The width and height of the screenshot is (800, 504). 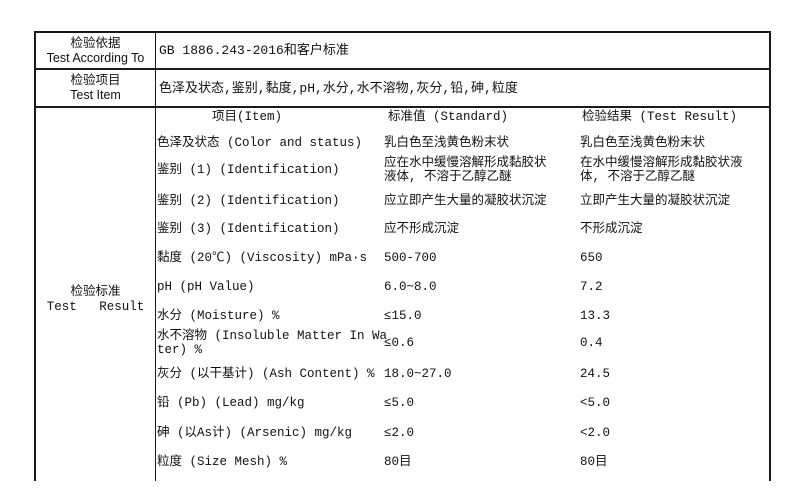 What do you see at coordinates (266, 374) in the screenshot?
I see `cell-item: 灰分 (以干基计) (Ash Content) %` at bounding box center [266, 374].